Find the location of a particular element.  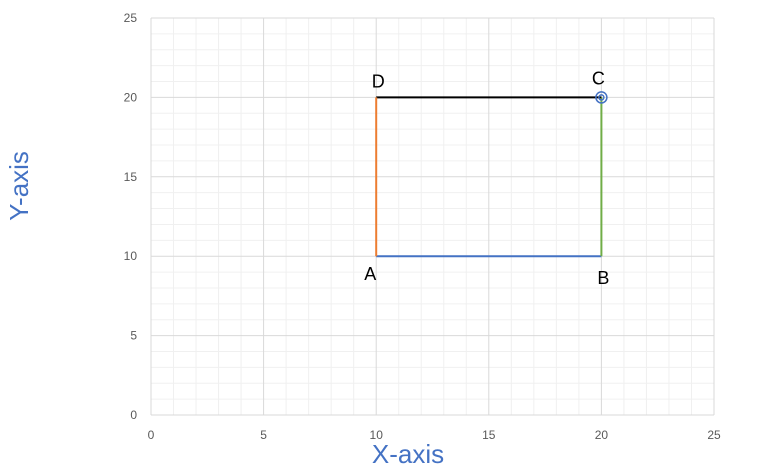

marker-inner-c is located at coordinates (601, 97).